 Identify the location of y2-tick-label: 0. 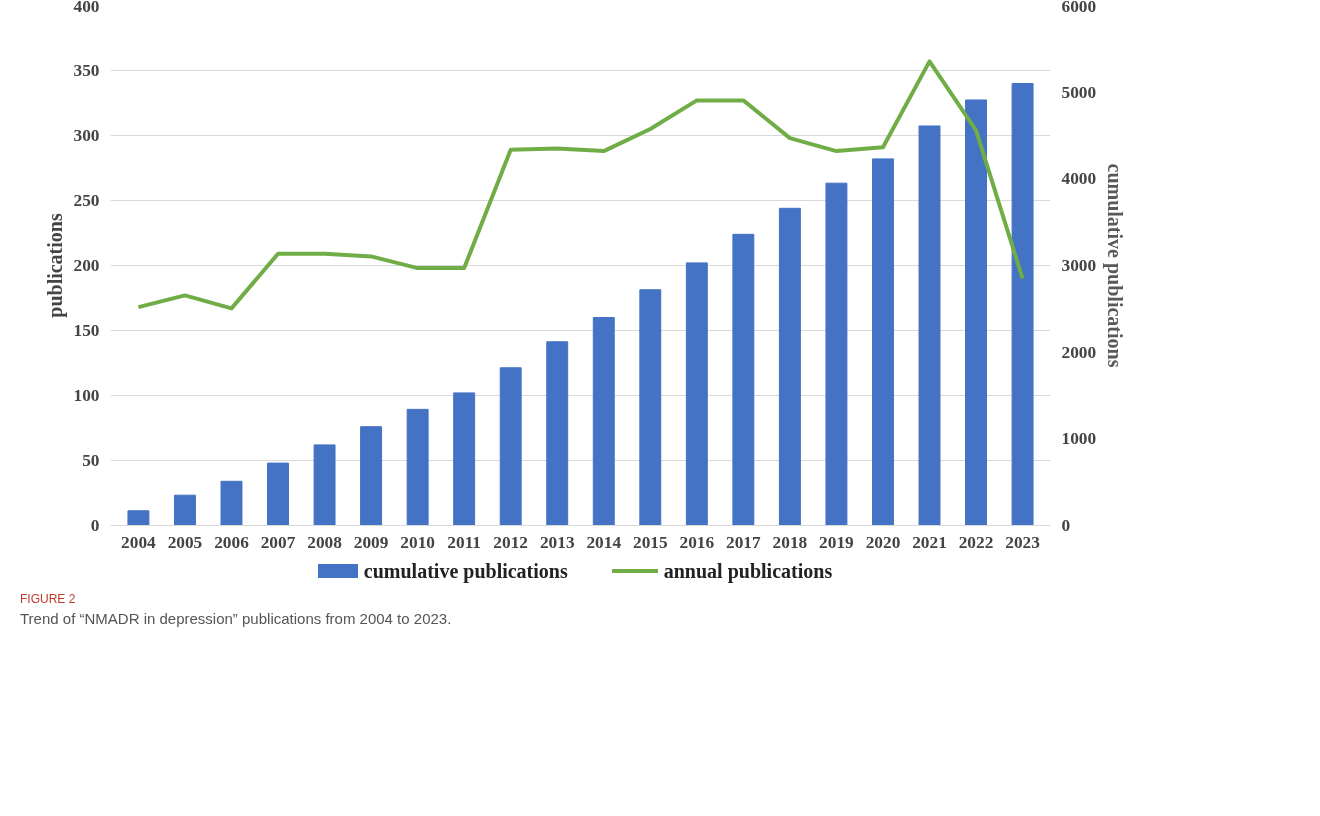
(1066, 525).